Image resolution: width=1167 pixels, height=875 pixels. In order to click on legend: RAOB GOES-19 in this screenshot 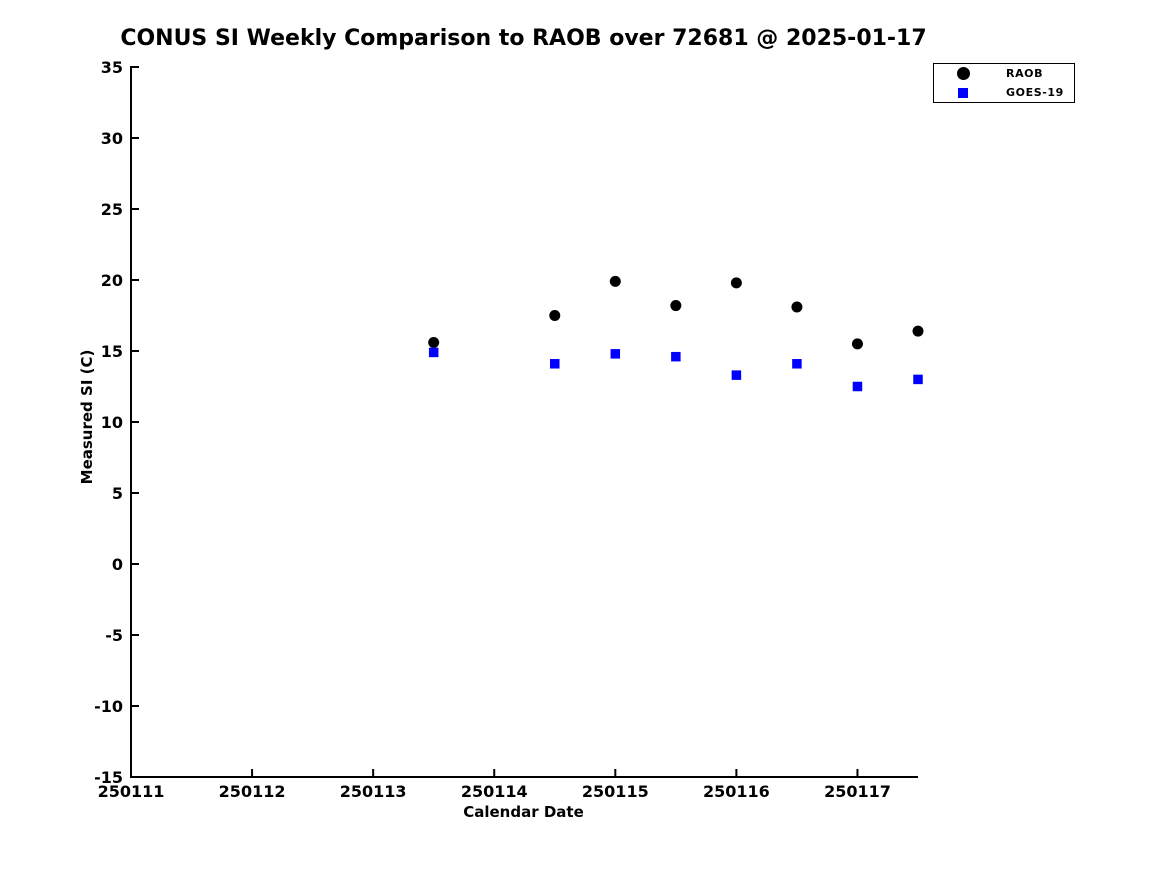, I will do `click(1004, 83)`.